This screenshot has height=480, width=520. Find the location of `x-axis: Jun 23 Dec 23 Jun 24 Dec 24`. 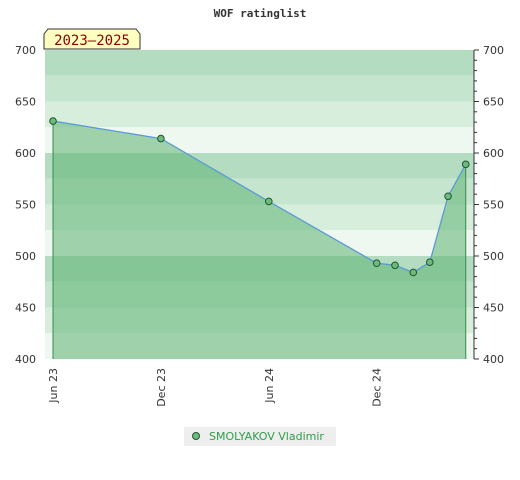

x-axis: Jun 23 Dec 23 Jun 24 Dec 24 is located at coordinates (215, 387).